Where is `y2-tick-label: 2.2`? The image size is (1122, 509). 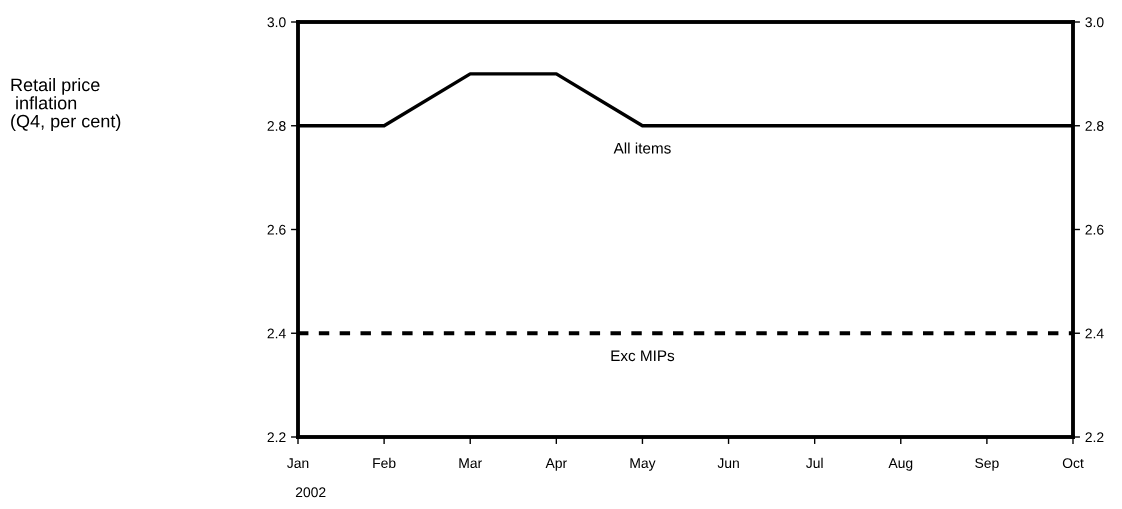 y2-tick-label: 2.2 is located at coordinates (1094, 437).